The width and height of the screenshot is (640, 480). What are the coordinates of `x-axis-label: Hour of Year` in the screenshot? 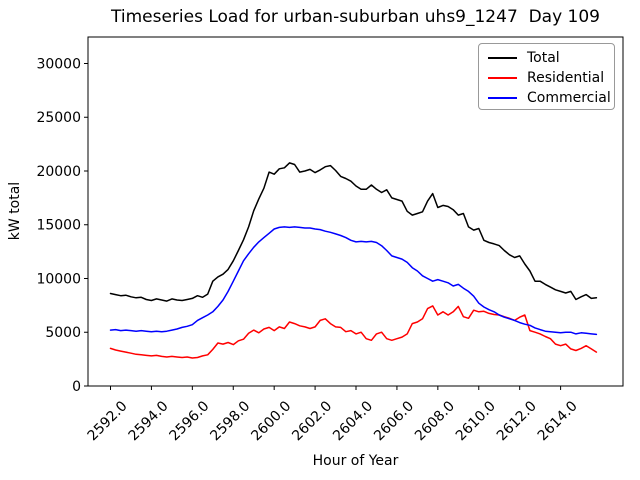 It's located at (355, 461).